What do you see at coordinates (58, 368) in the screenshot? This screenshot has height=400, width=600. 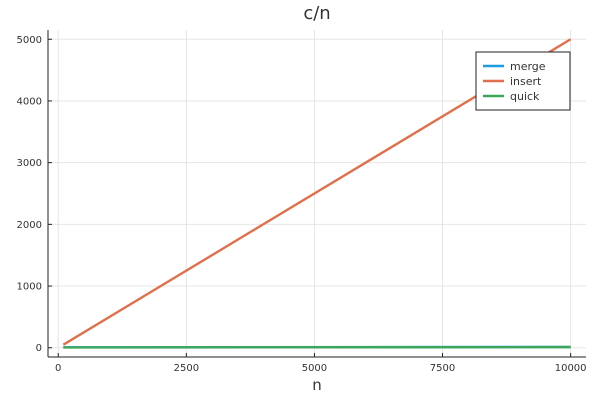 I see `x-tick-label: 0` at bounding box center [58, 368].